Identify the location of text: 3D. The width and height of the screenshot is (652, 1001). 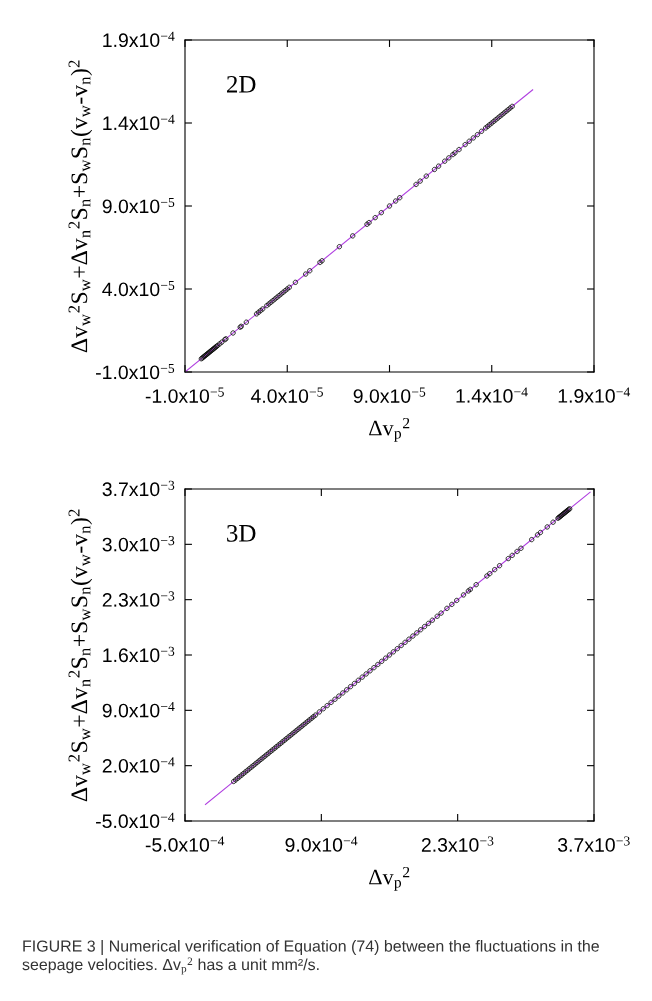
(241, 533).